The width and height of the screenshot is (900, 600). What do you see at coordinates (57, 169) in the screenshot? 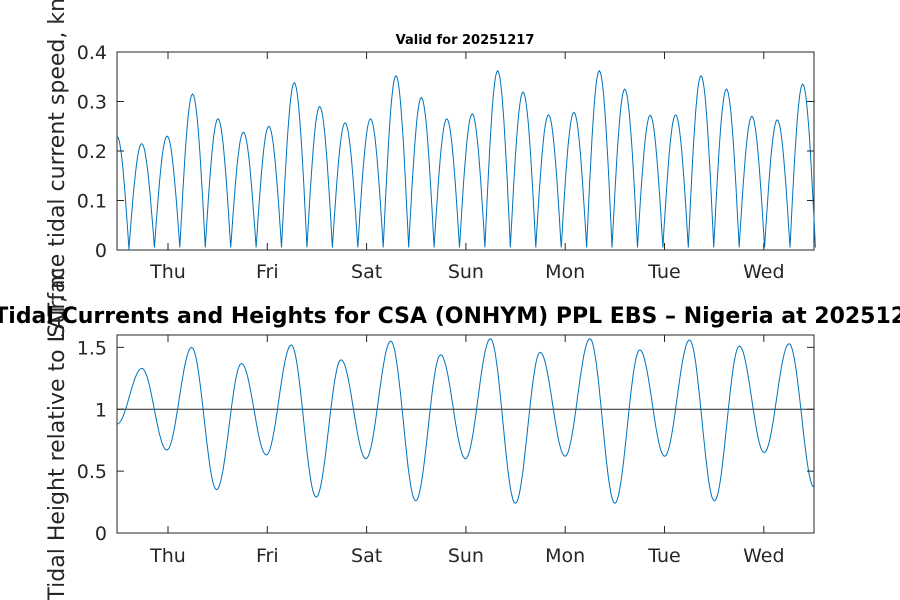
I see `current-speed-ylabel: Surface tidal current speed, knots` at bounding box center [57, 169].